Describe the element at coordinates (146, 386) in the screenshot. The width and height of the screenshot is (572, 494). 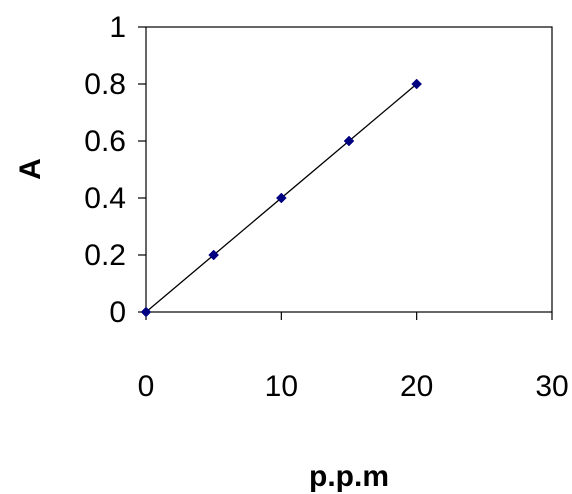
I see `x-tick-label: 0` at that location.